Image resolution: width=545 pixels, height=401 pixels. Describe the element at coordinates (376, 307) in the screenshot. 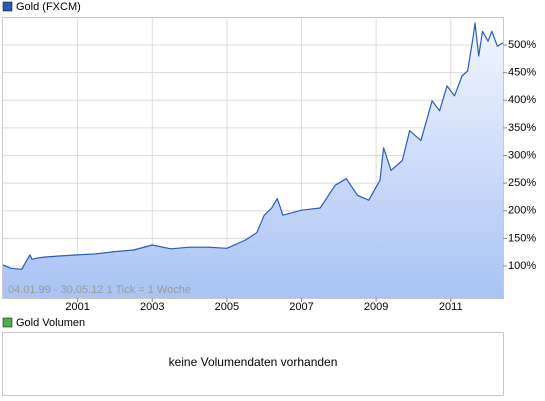

I see `x-tick-label: 2009` at that location.